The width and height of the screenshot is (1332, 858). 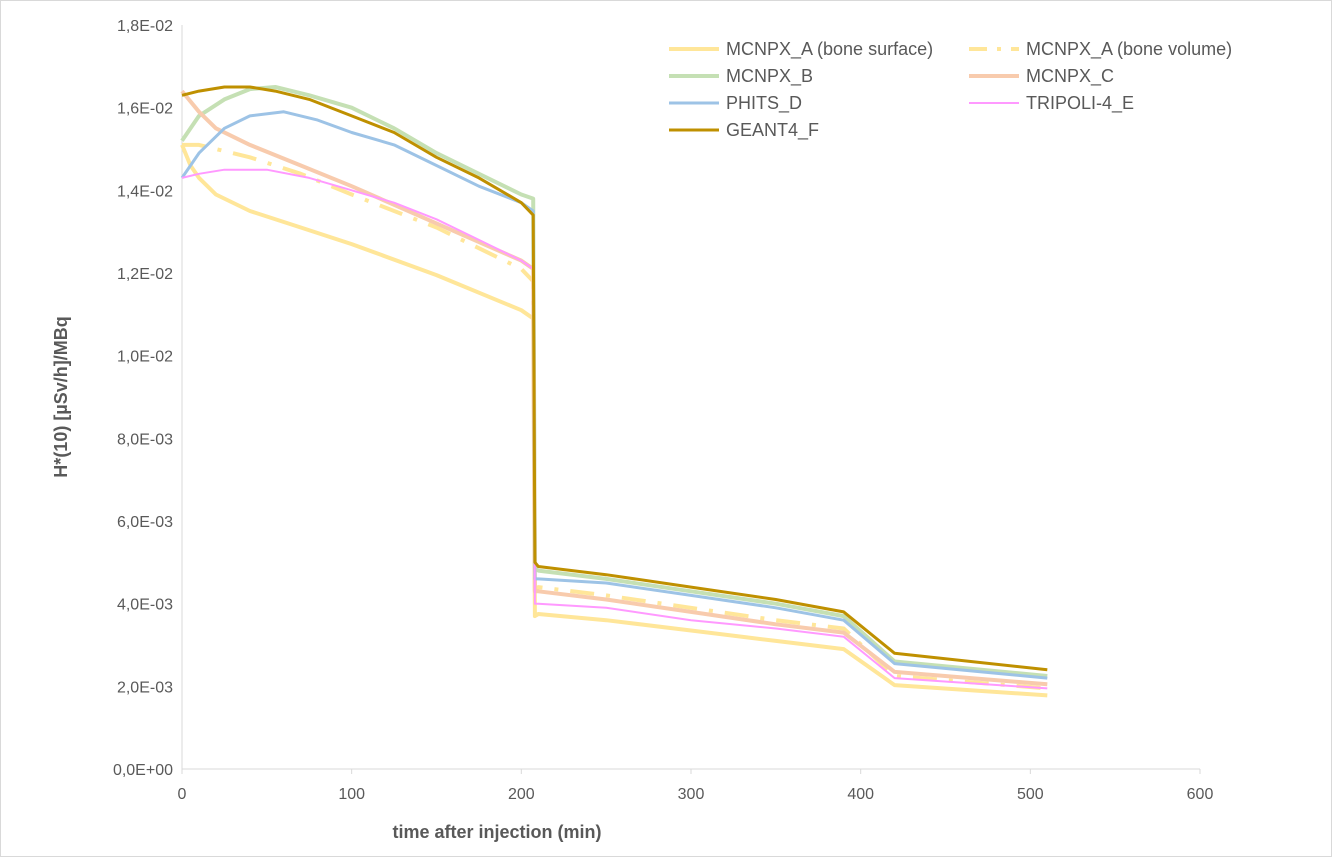 I want to click on y-tick-label: 2,0E-03, so click(x=145, y=687).